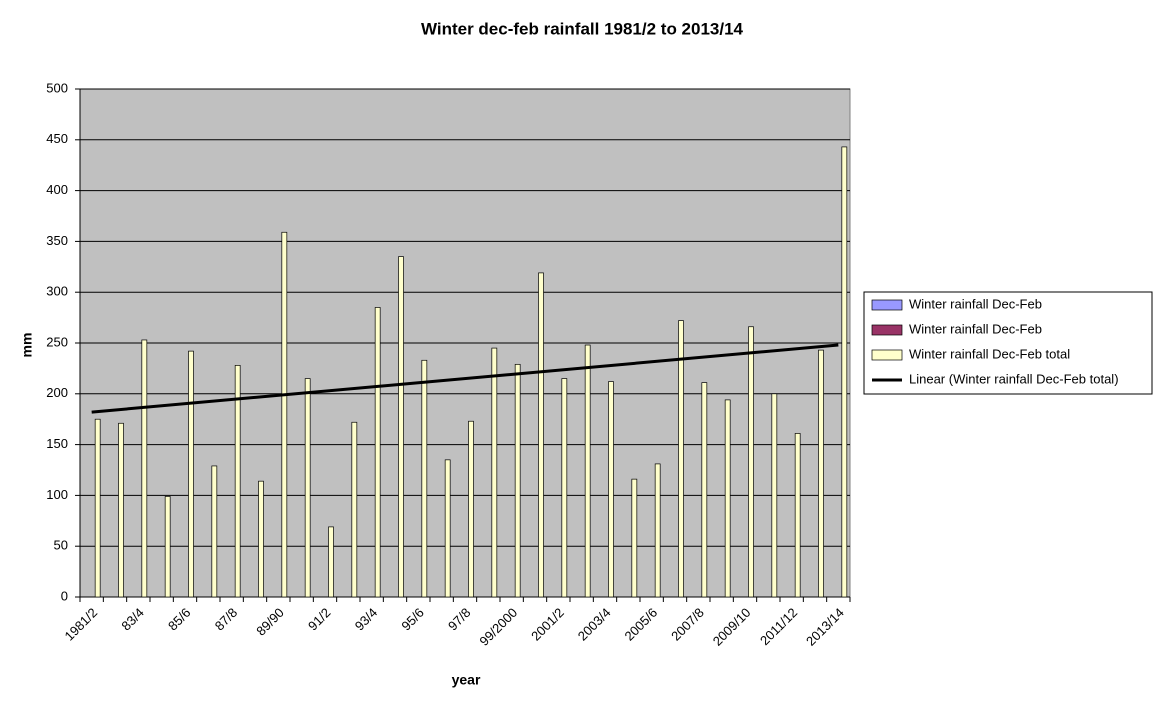 The width and height of the screenshot is (1159, 713). Describe the element at coordinates (594, 624) in the screenshot. I see `x-tick-label: 2003/4` at that location.